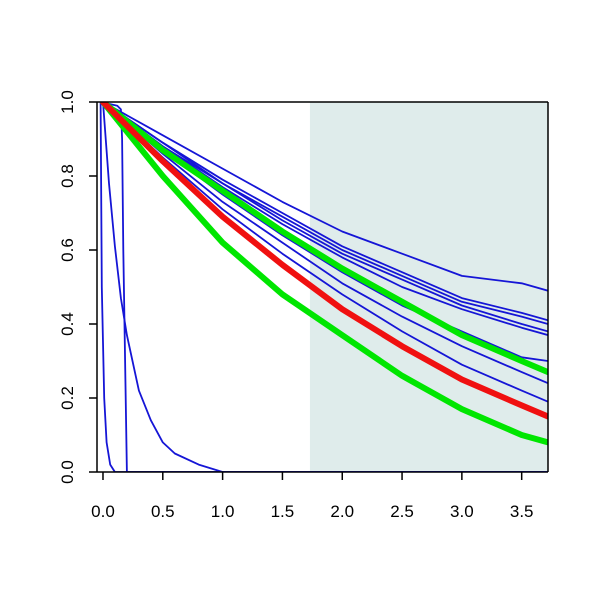 The image size is (600, 600). I want to click on y-tick-label: 0.0, so click(67, 472).